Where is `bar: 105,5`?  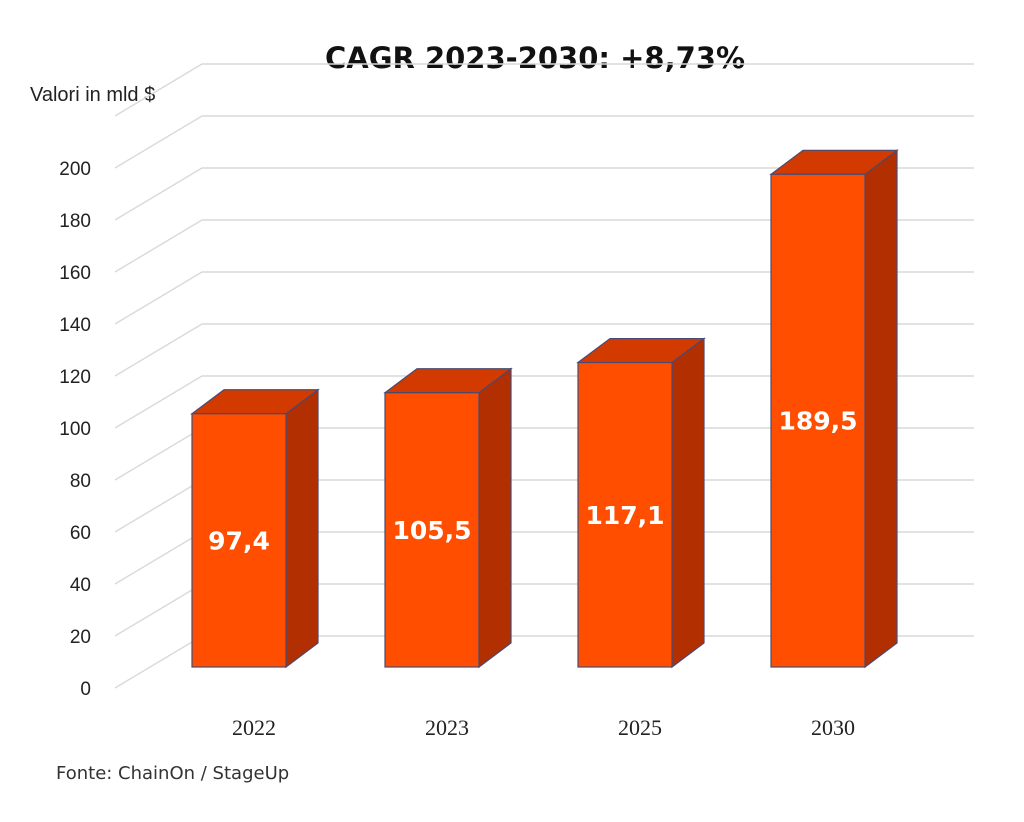
bar: 105,5 is located at coordinates (448, 518).